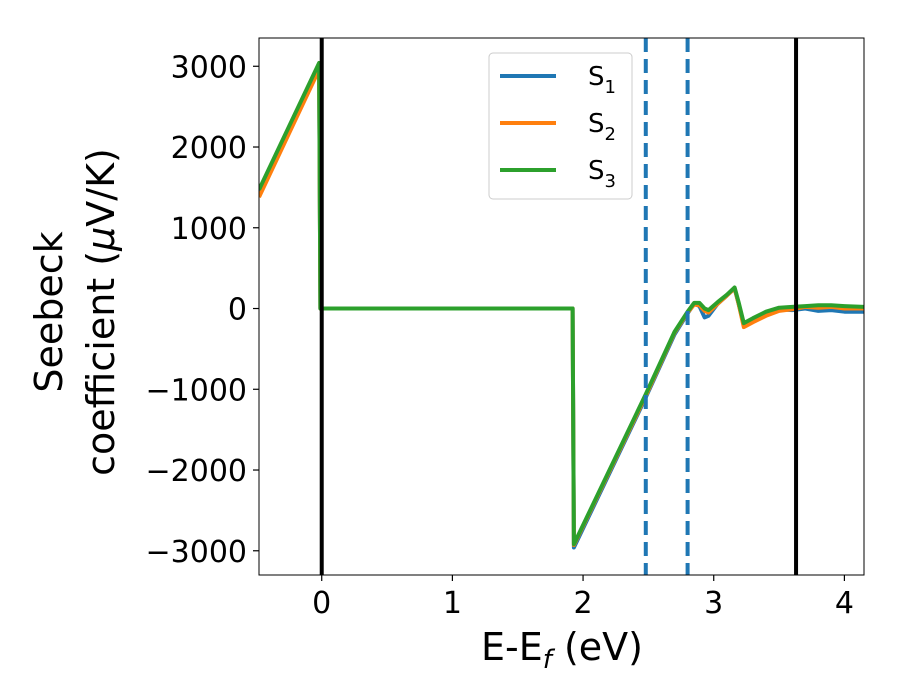 This screenshot has height=700, width=900. I want to click on legend: S1 S2 S3, so click(560, 126).